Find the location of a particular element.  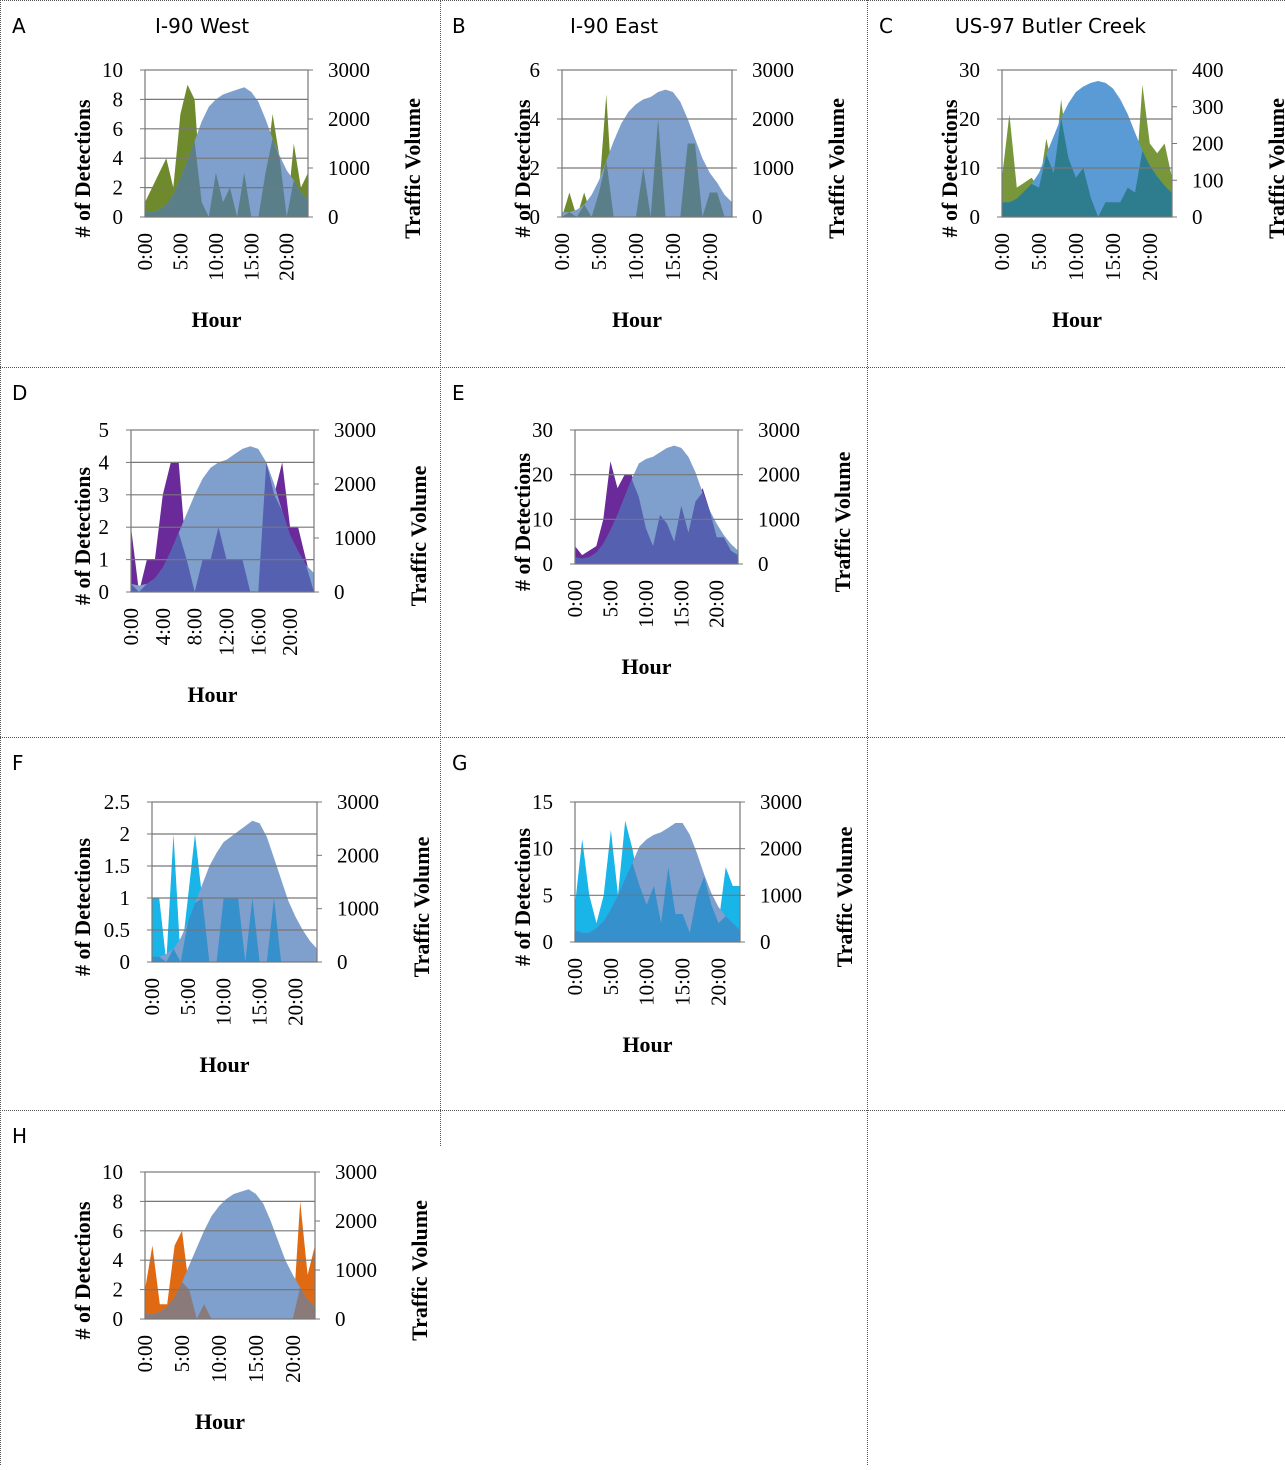

grid-line-col-1-top is located at coordinates (440, 565).